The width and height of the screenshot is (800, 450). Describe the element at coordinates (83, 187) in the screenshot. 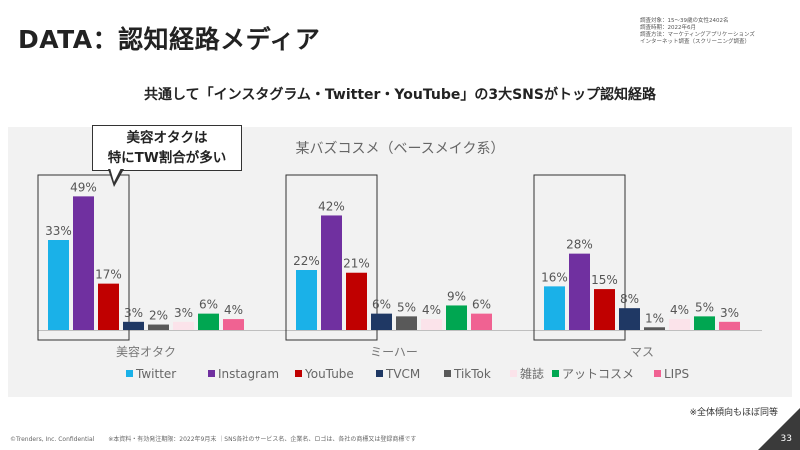

I see `data-label: 49%` at that location.